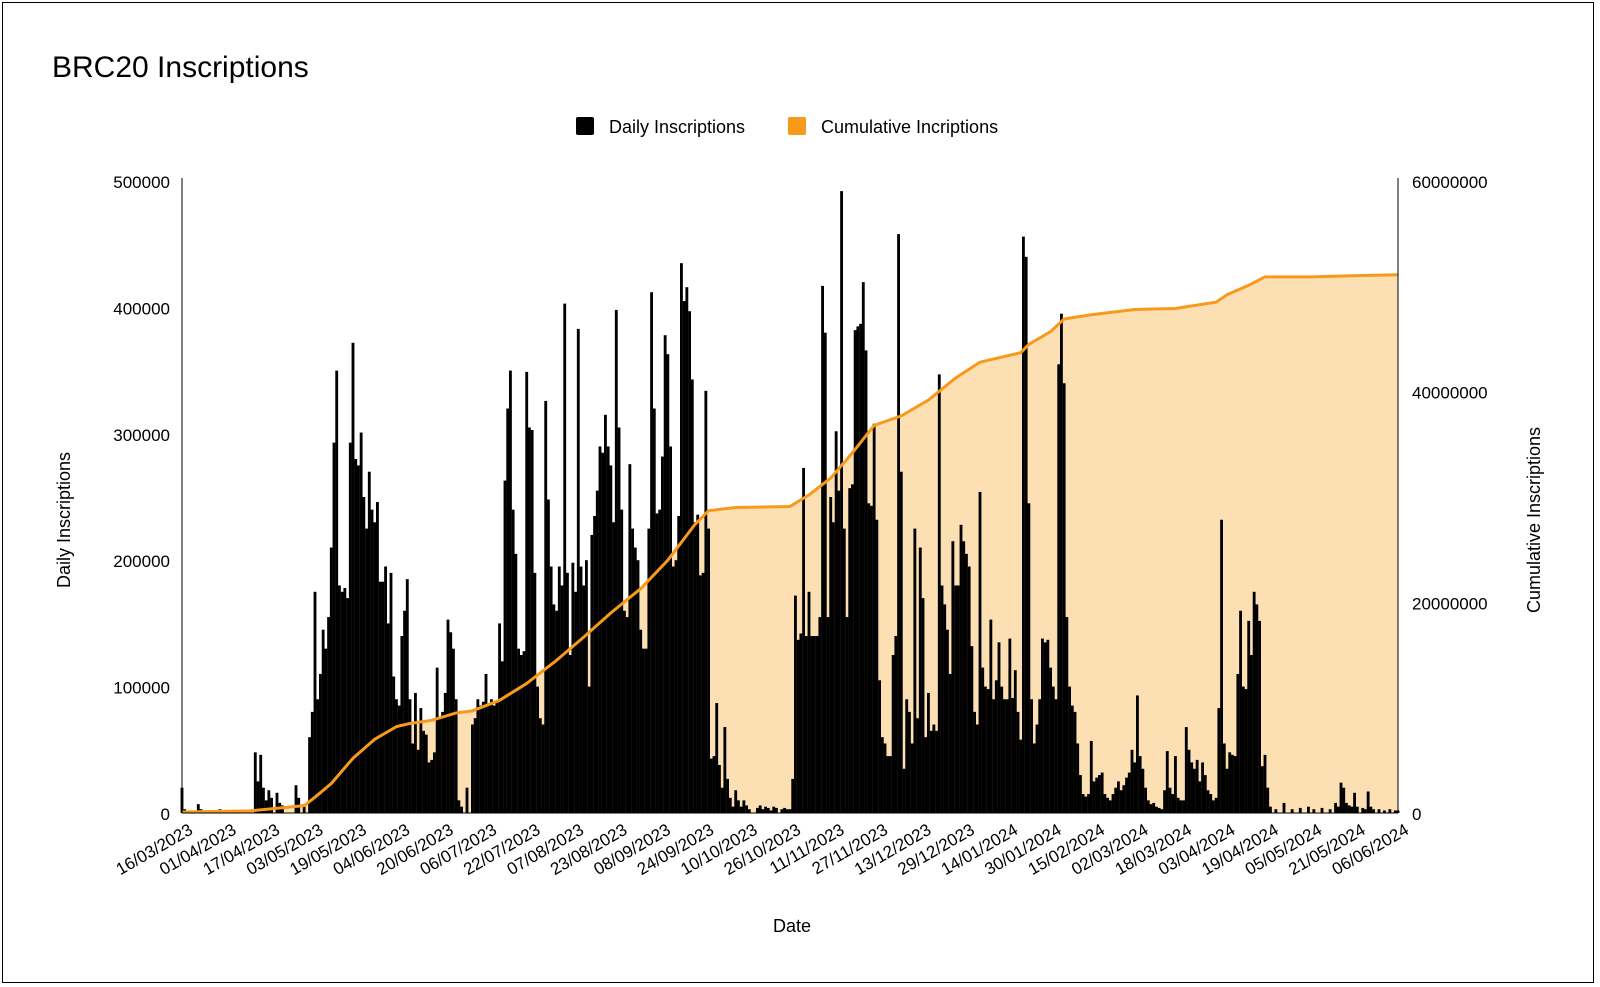  What do you see at coordinates (792, 926) in the screenshot?
I see `x-axis-label: Date` at bounding box center [792, 926].